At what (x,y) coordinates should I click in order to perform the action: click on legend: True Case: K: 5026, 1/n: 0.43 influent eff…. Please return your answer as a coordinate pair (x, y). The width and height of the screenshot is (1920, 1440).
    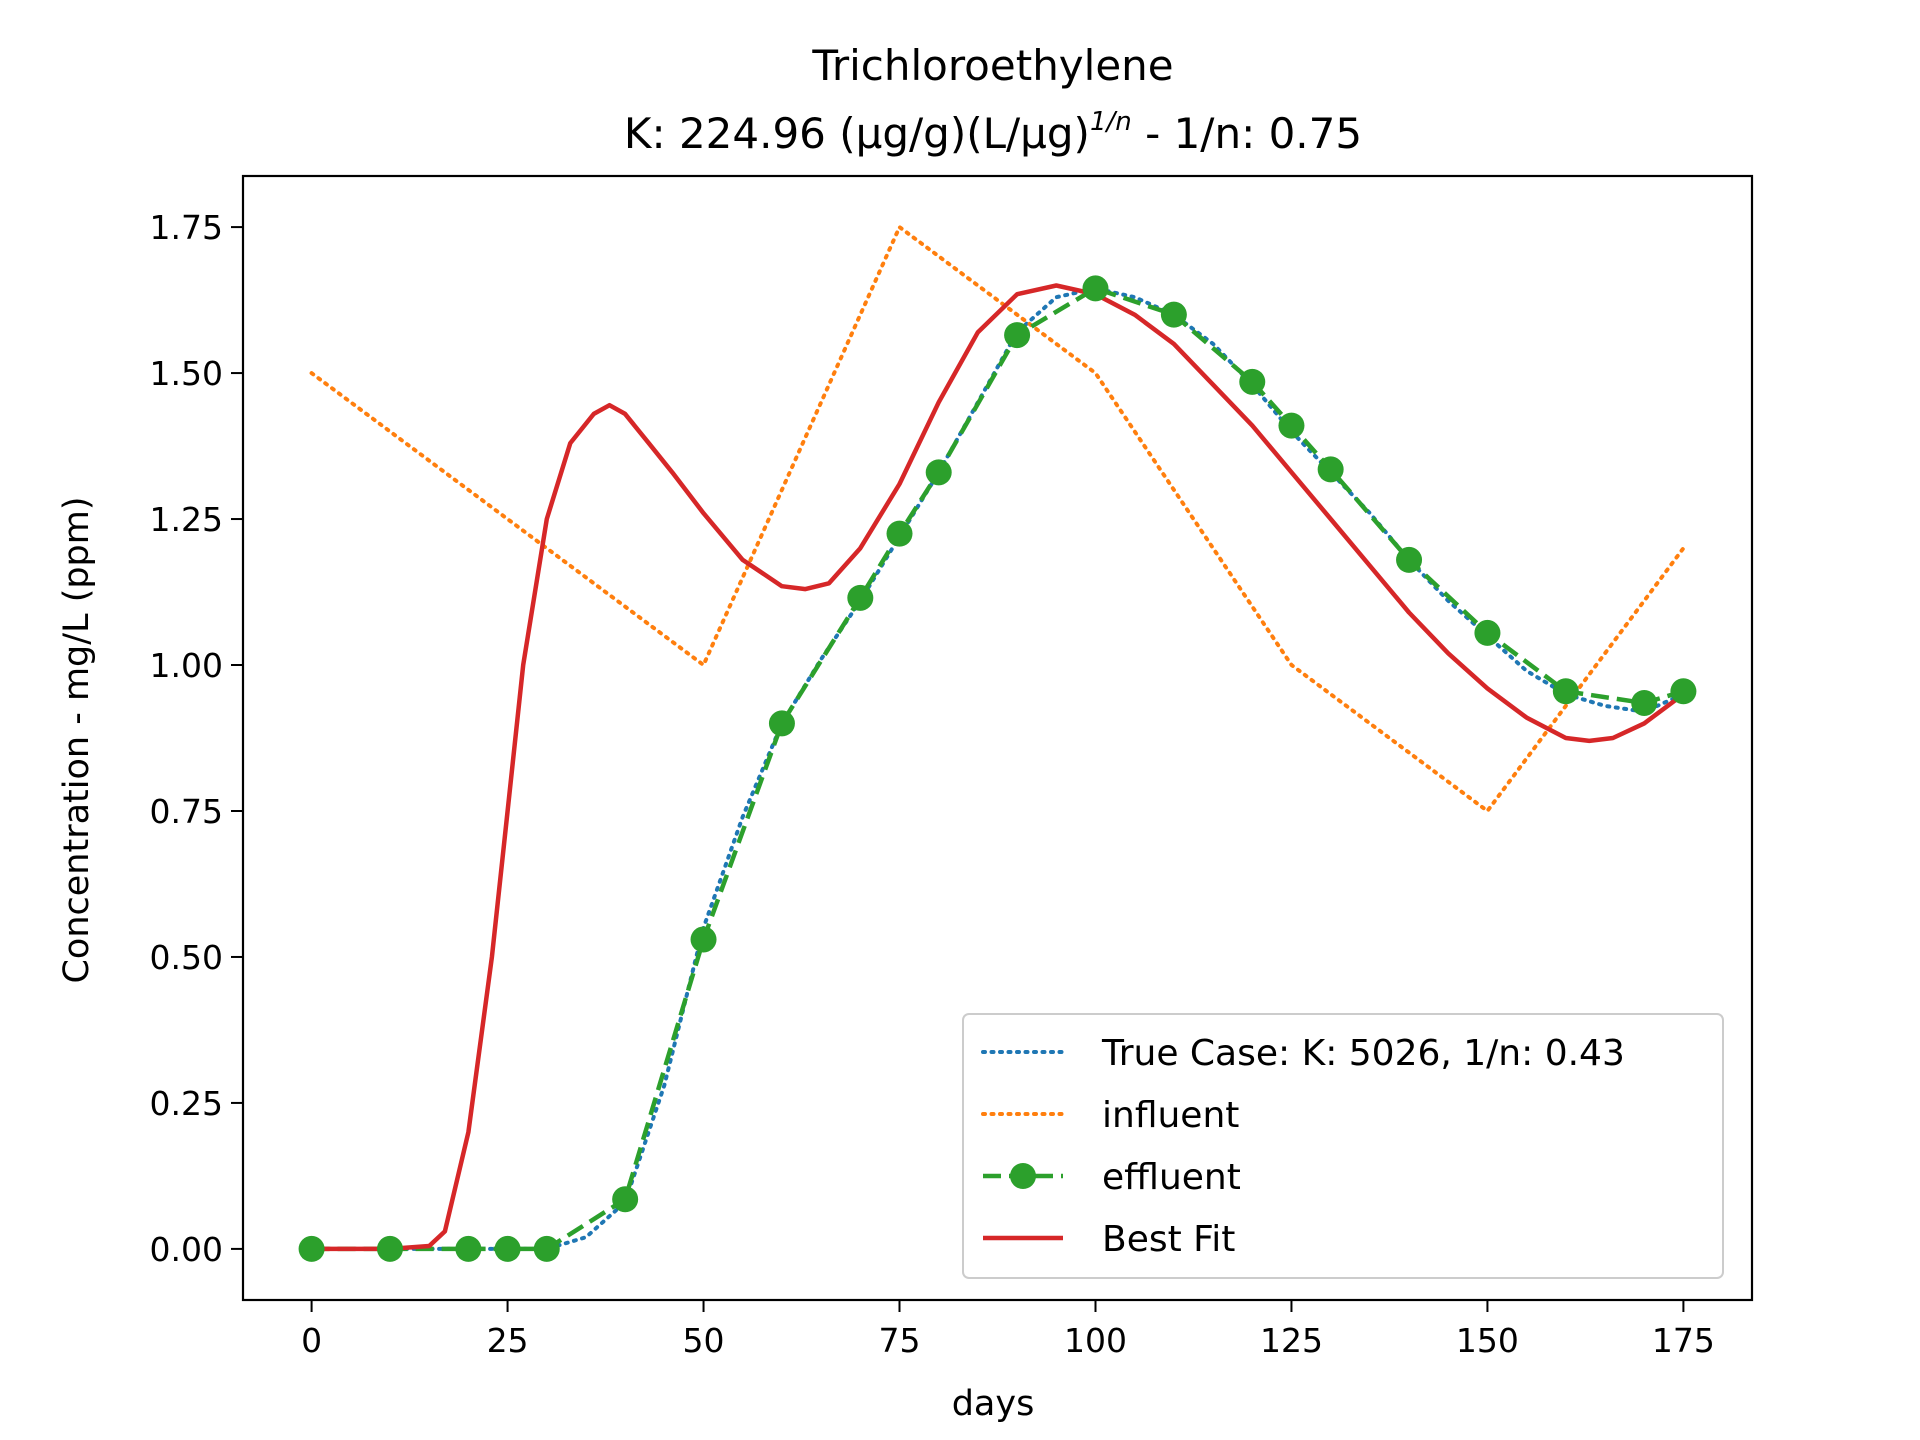
    Looking at the image, I should click on (1343, 1146).